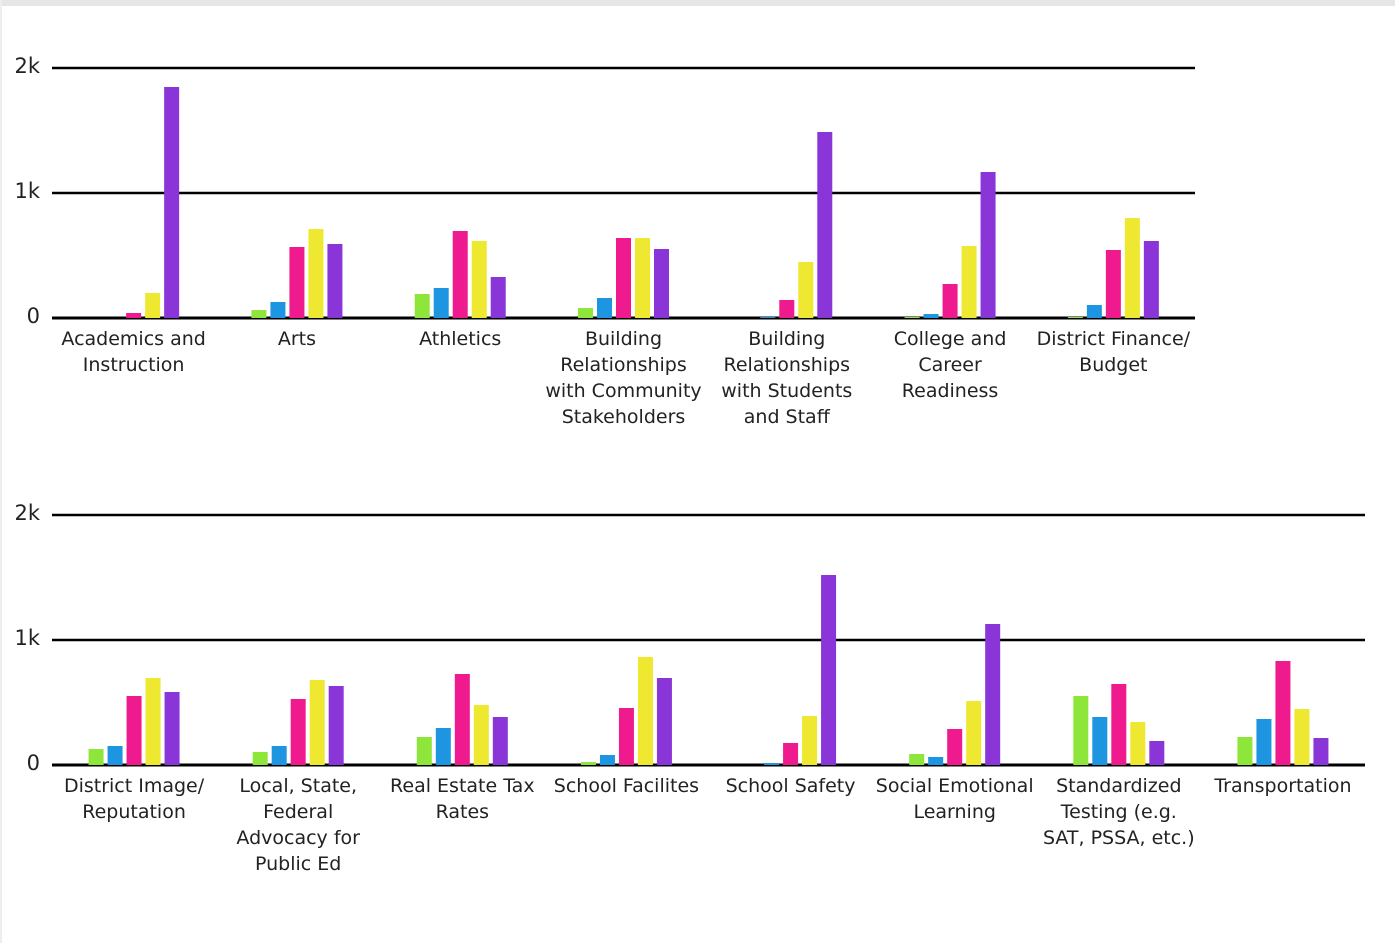  I want to click on x-tick-label: Arts, so click(296, 339).